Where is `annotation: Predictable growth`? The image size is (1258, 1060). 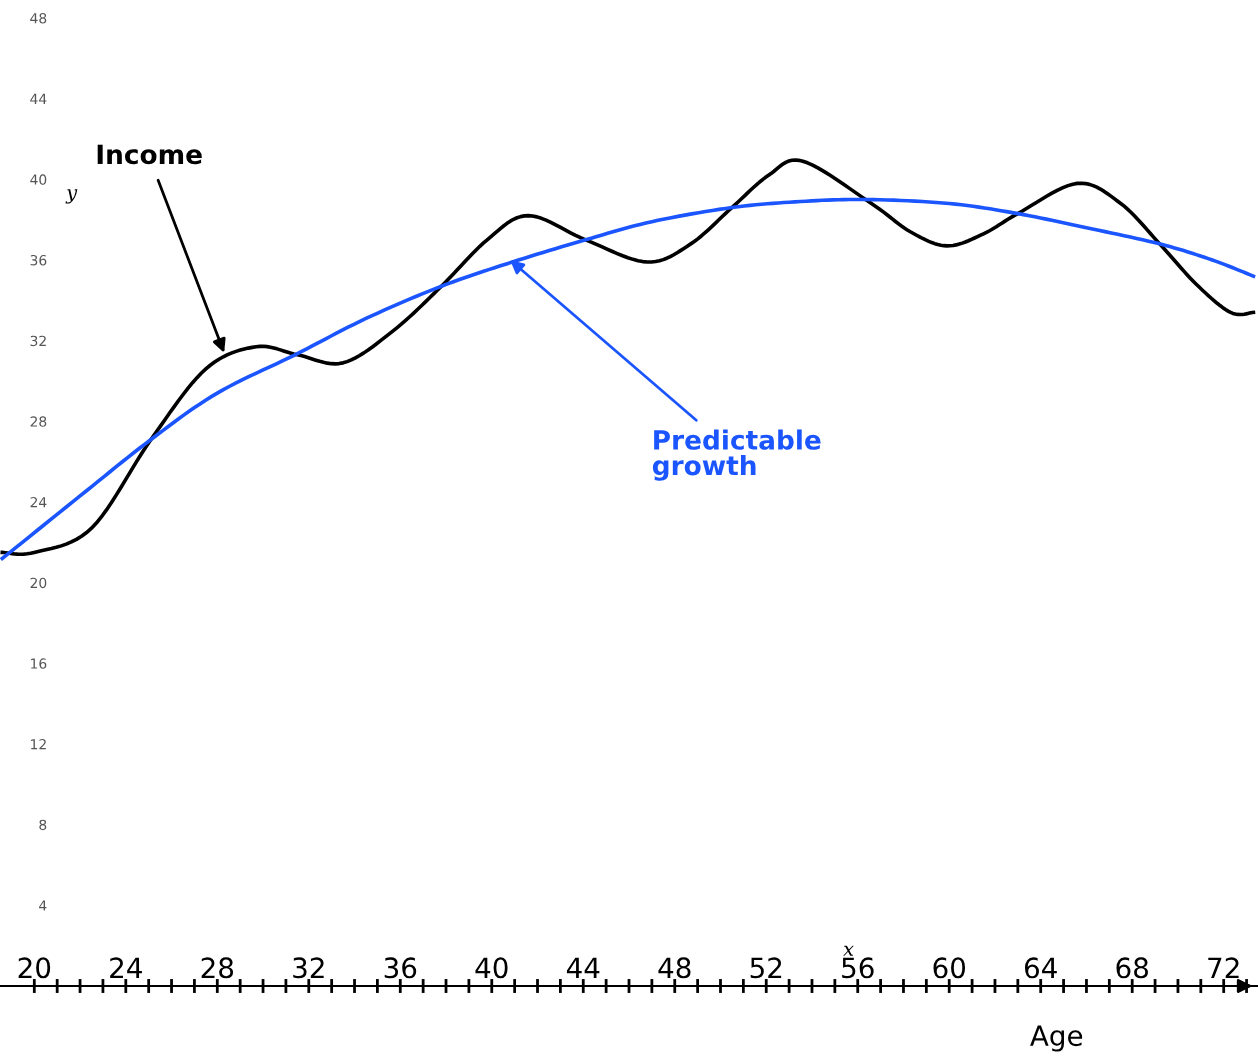 annotation: Predictable growth is located at coordinates (736, 455).